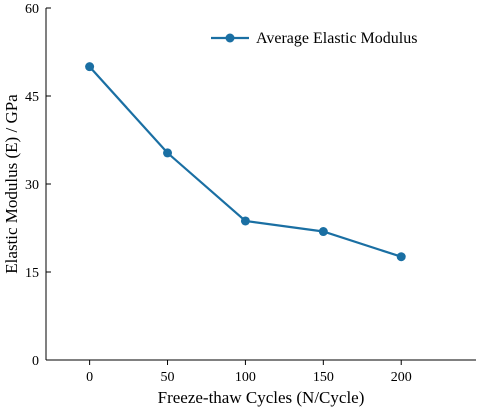 This screenshot has height=409, width=484. I want to click on legend-label: Average Elastic Modulus, so click(336, 38).